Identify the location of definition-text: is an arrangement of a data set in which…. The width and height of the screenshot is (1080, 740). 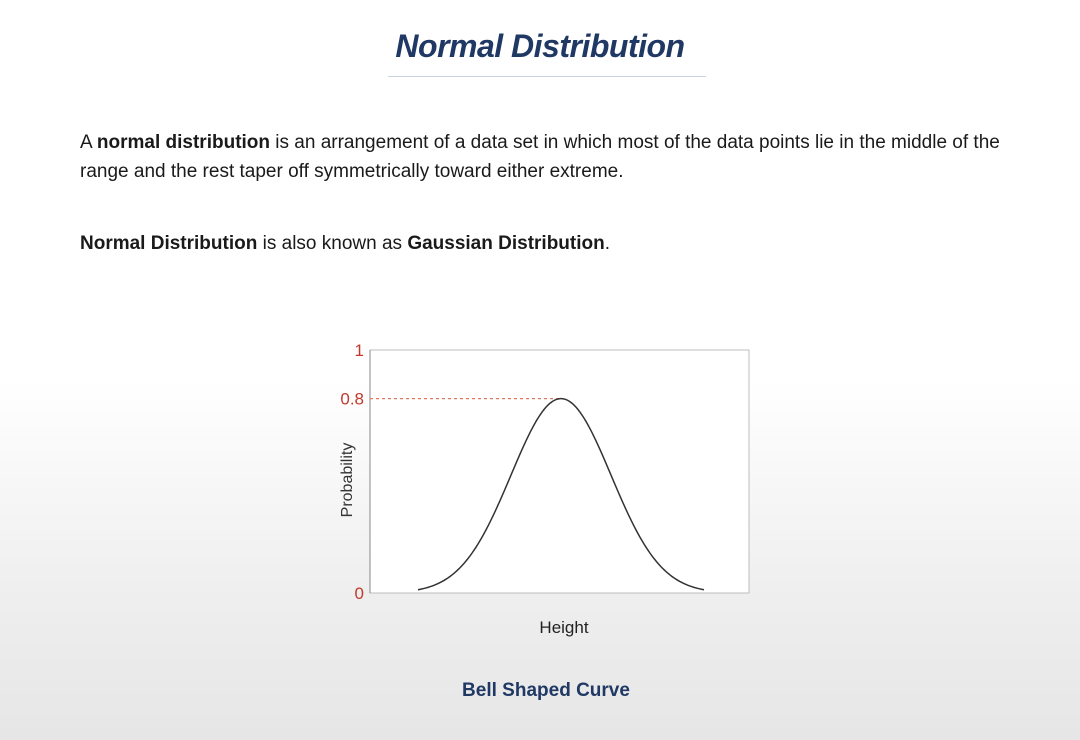
(540, 157).